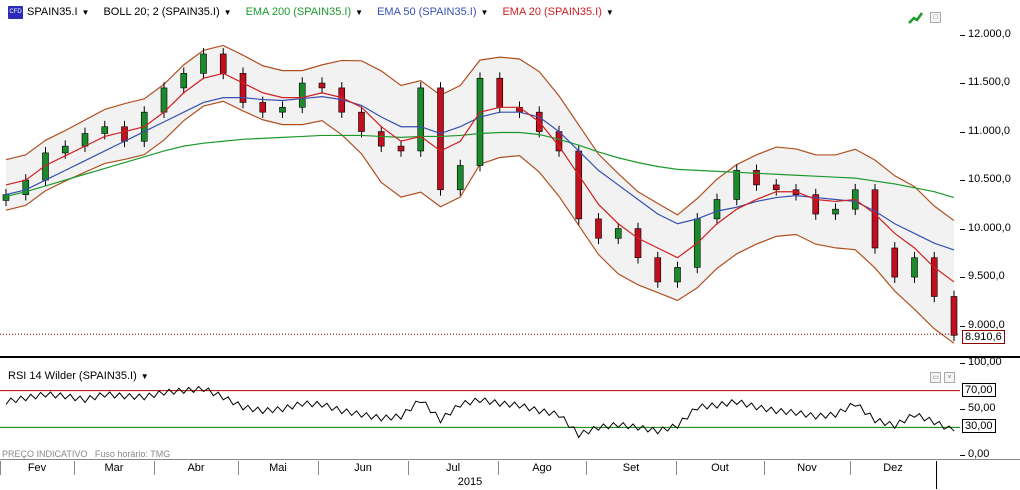 This screenshot has width=1020, height=490. What do you see at coordinates (470, 482) in the screenshot?
I see `year-label: 2015` at bounding box center [470, 482].